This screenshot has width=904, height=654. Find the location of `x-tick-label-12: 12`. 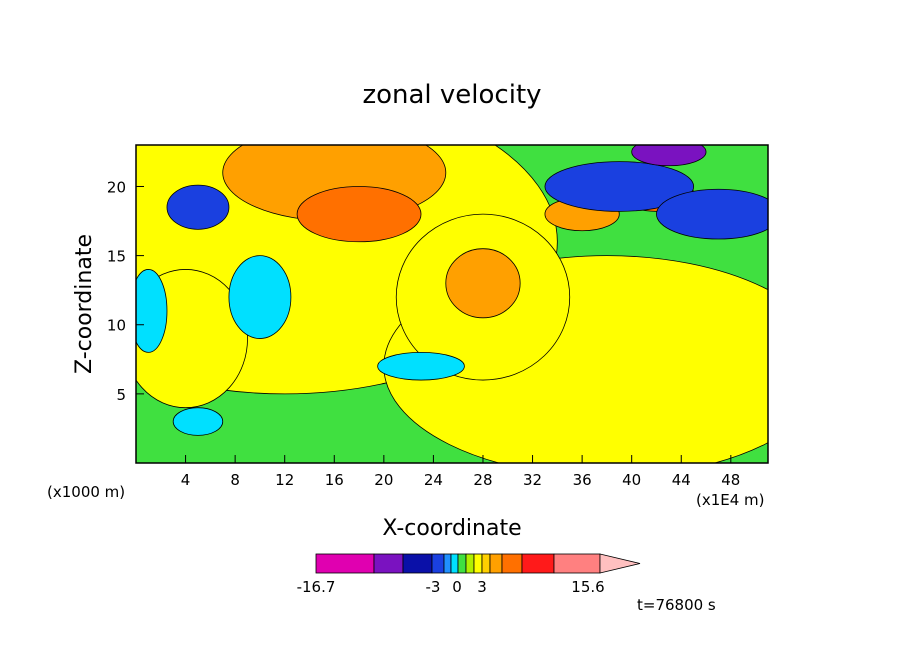

x-tick-label-12: 12 is located at coordinates (284, 480).